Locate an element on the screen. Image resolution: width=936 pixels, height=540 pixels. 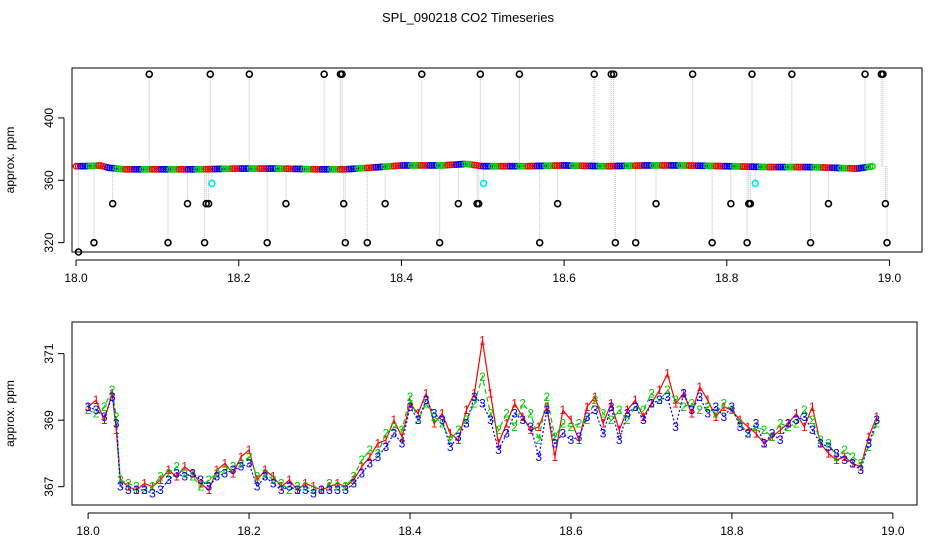
top-x-tick-label: 18.8 is located at coordinates (727, 278).